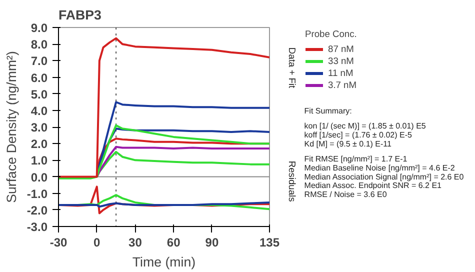 The image size is (475, 272). What do you see at coordinates (346, 195) in the screenshot?
I see `text: RMSE / Noise = 3.6 E0` at bounding box center [346, 195].